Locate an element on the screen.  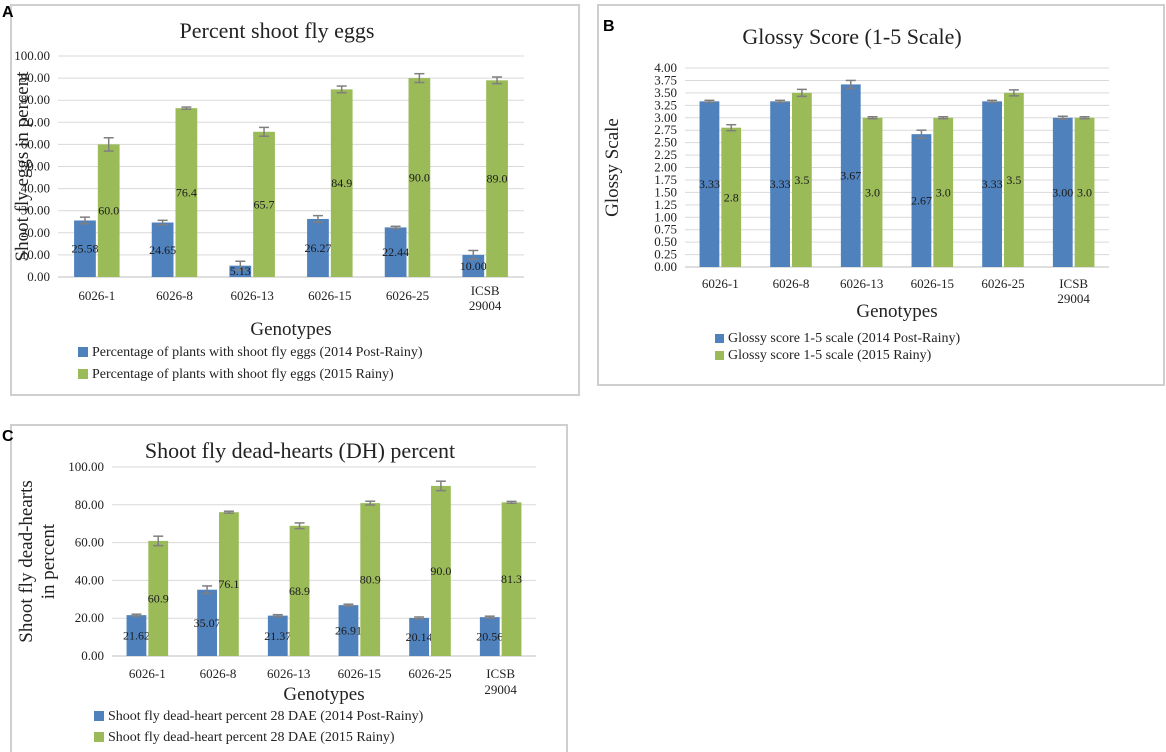
data-label: 68.9 is located at coordinates (299, 591).